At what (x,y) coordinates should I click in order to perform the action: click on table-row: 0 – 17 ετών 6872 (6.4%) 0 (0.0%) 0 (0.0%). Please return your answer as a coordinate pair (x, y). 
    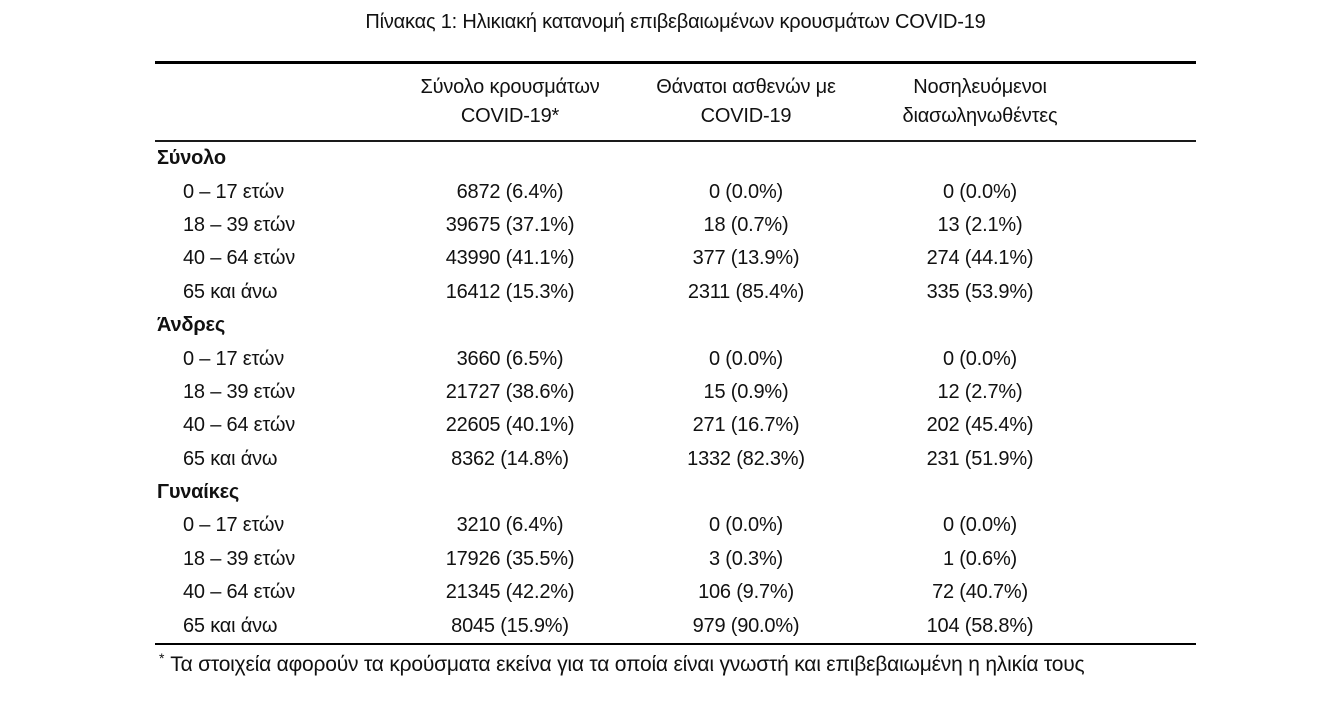
    Looking at the image, I should click on (675, 191).